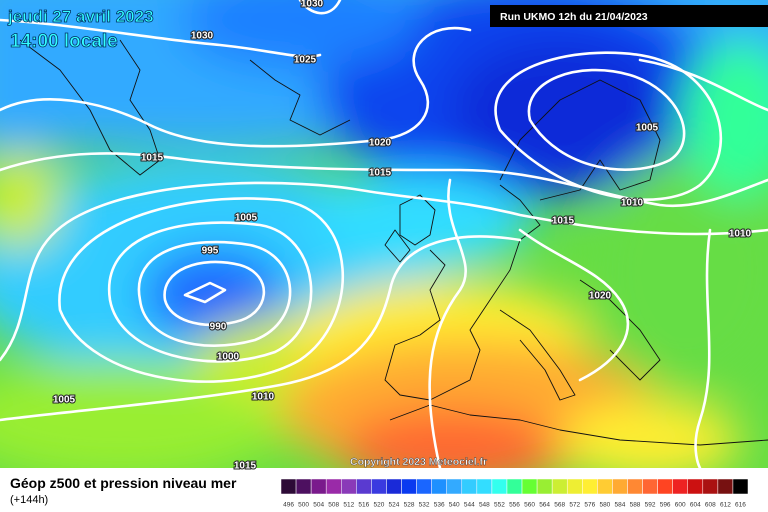 This screenshot has width=768, height=512. What do you see at coordinates (305, 60) in the screenshot?
I see `isobar-label: 1025` at bounding box center [305, 60].